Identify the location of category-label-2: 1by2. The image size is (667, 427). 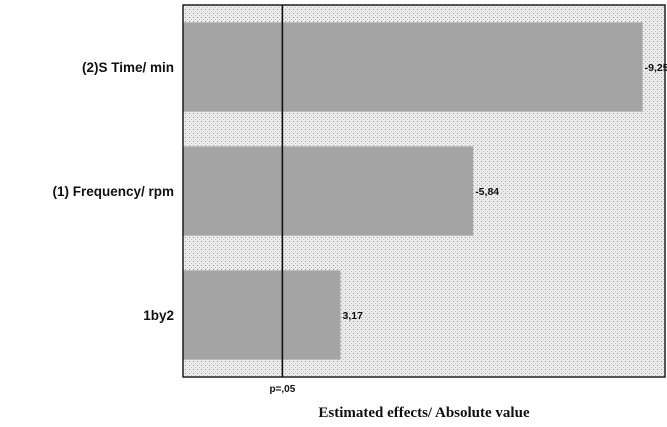
(158, 315).